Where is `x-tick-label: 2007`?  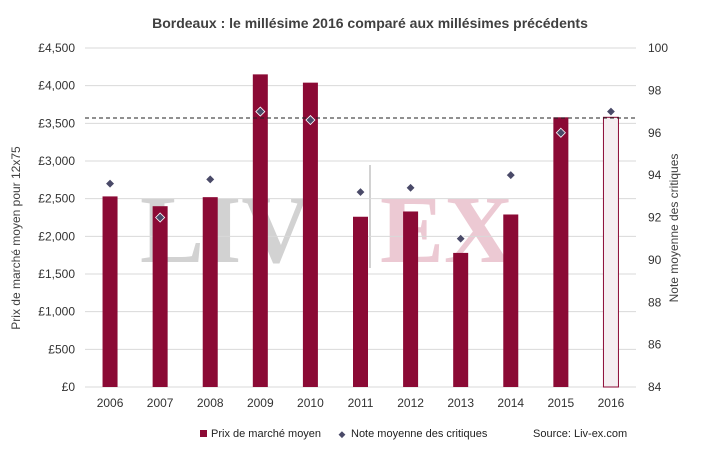 x-tick-label: 2007 is located at coordinates (160, 403).